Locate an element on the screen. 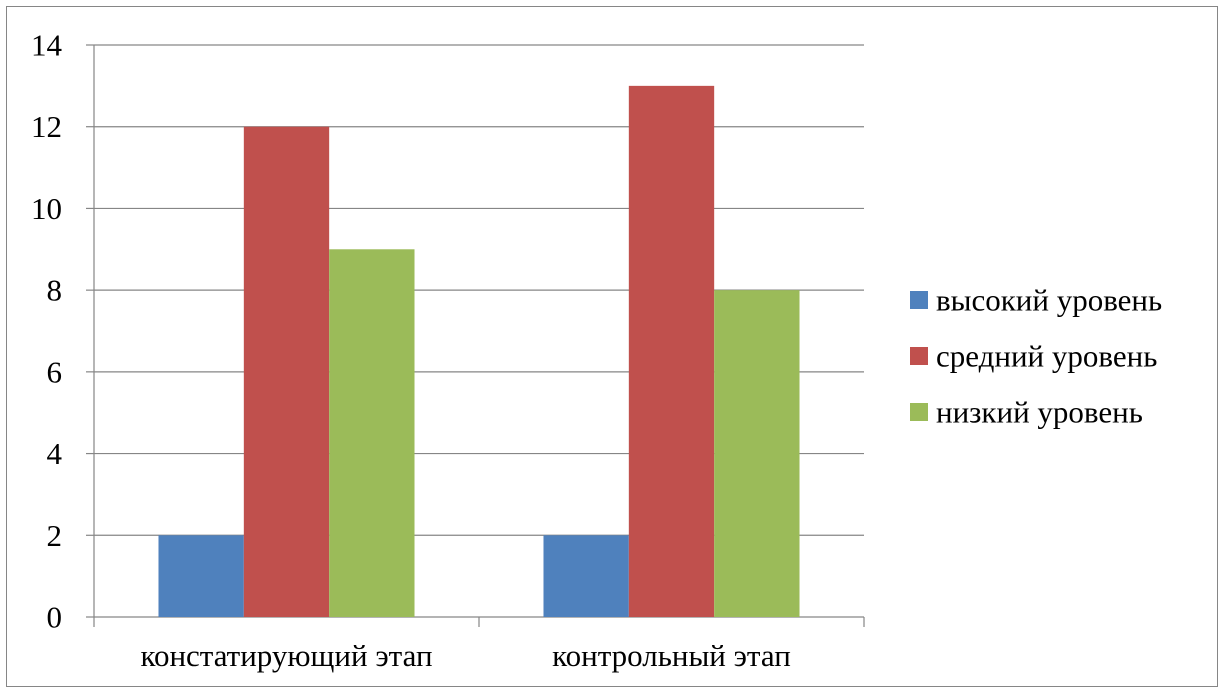 The width and height of the screenshot is (1224, 693). y-tick-label: 14 is located at coordinates (47, 45).